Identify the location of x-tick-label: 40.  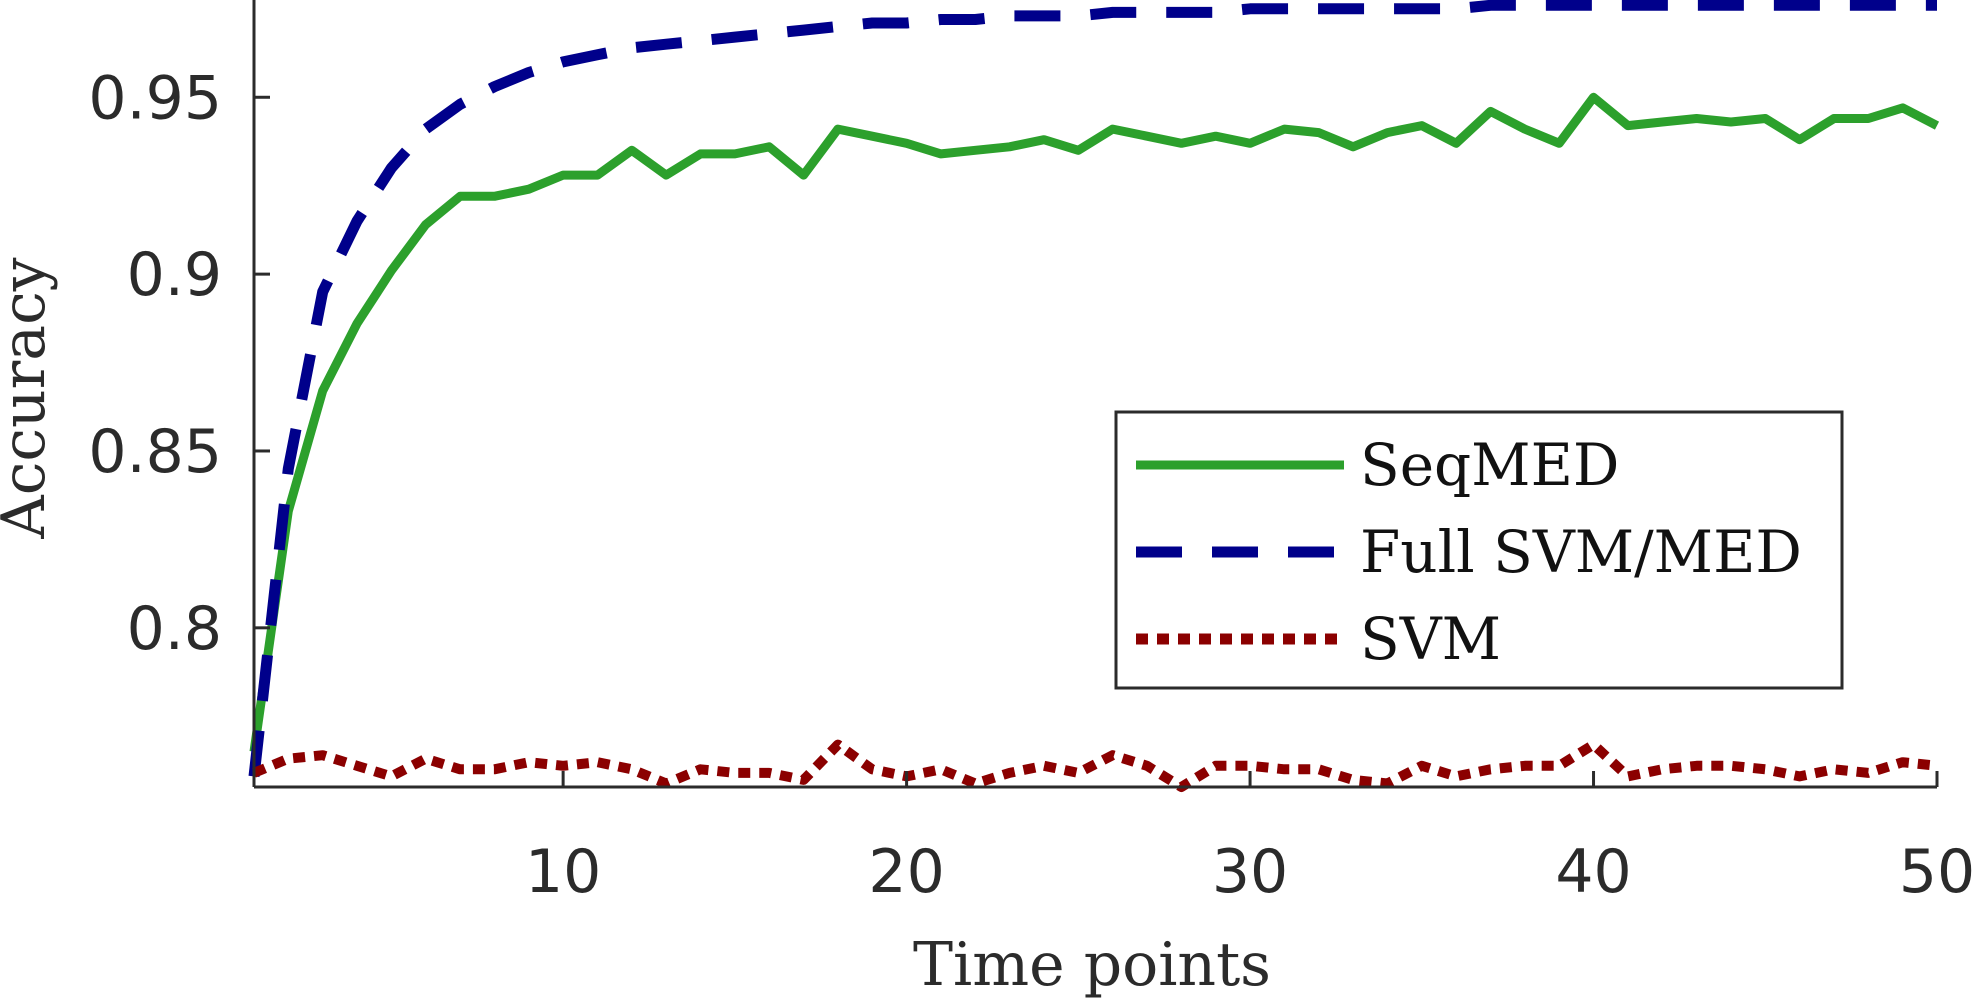
(1593, 872).